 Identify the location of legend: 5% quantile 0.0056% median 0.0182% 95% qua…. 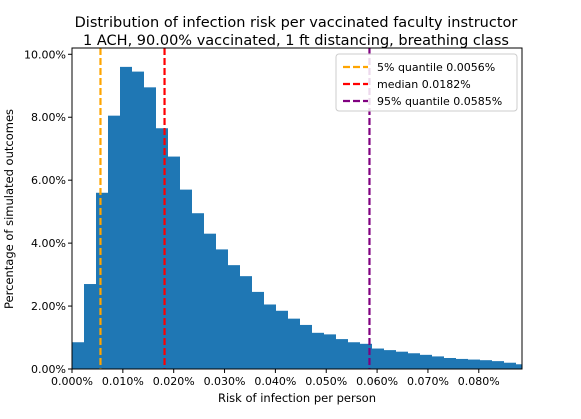
(426, 82).